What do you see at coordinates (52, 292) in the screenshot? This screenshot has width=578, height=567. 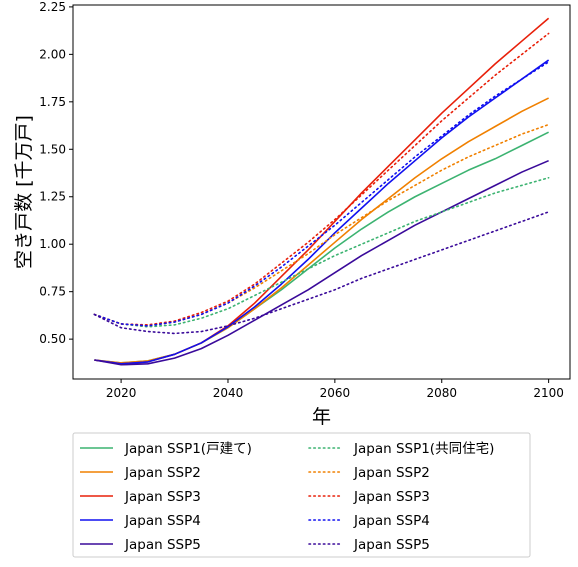 I see `y-tick-label: 0.75` at bounding box center [52, 292].